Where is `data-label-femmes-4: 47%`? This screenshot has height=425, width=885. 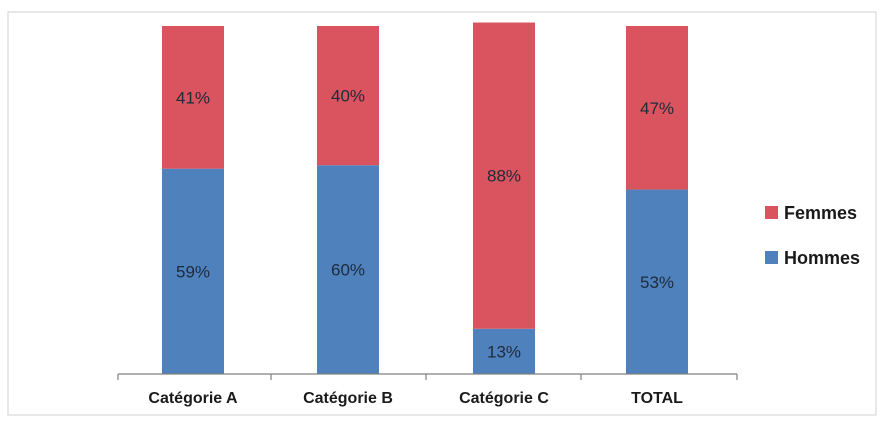
data-label-femmes-4: 47% is located at coordinates (657, 108).